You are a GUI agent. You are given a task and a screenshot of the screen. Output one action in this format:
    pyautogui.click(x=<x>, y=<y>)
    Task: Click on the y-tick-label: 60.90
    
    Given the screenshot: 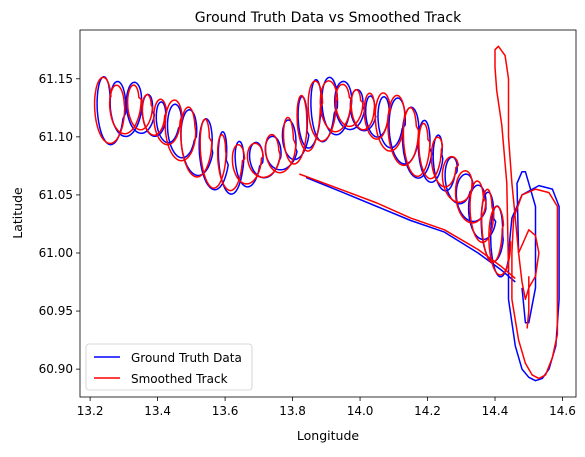 What is the action you would take?
    pyautogui.click(x=56, y=369)
    